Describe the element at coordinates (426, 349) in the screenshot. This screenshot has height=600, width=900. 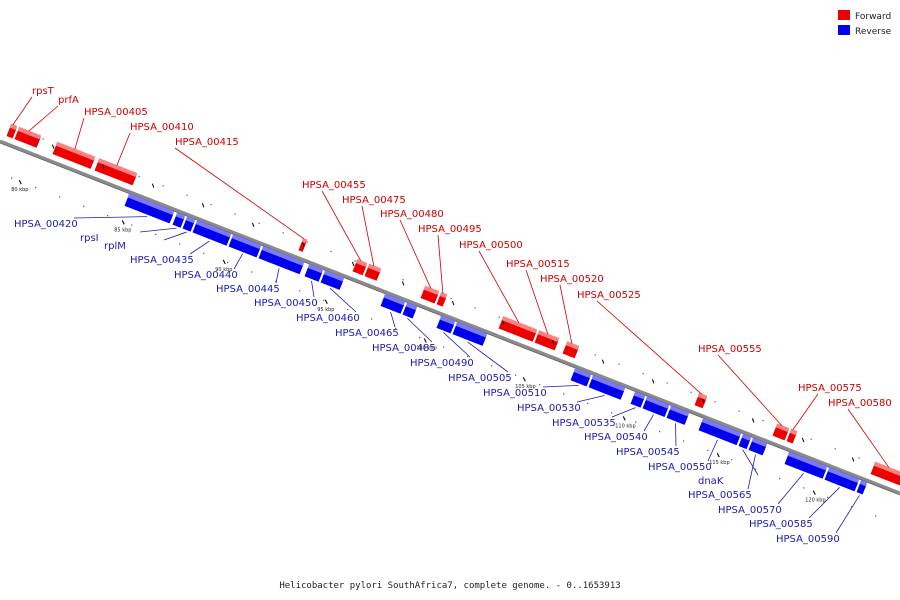
I see `scale-tick-label: 100 kbp` at that location.